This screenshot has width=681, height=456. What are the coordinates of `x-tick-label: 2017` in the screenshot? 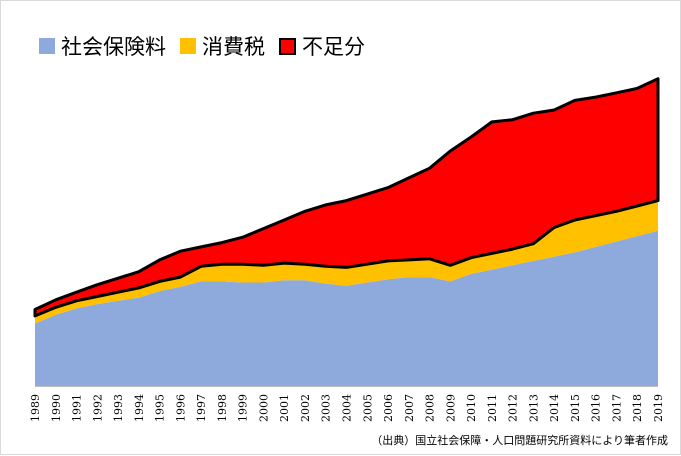 It's located at (616, 408).